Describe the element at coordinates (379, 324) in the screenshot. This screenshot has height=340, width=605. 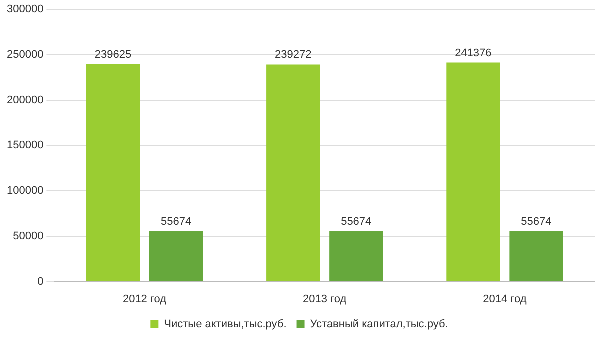
I see `legend-label: Уставный капитал,тыс.руб.` at that location.